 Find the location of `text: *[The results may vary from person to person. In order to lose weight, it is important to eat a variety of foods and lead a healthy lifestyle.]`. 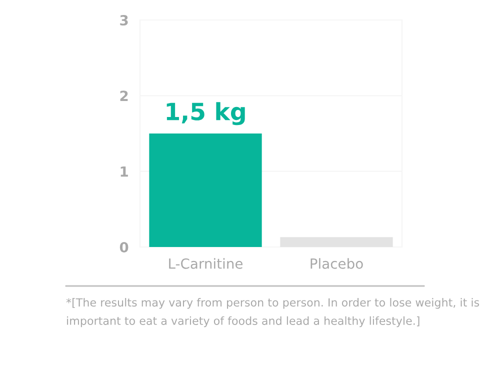

text: *[The results may vary from person to person. In order to lose weight, it is important to eat a variety of foods and lead a healthy lifestyle.] is located at coordinates (273, 313).